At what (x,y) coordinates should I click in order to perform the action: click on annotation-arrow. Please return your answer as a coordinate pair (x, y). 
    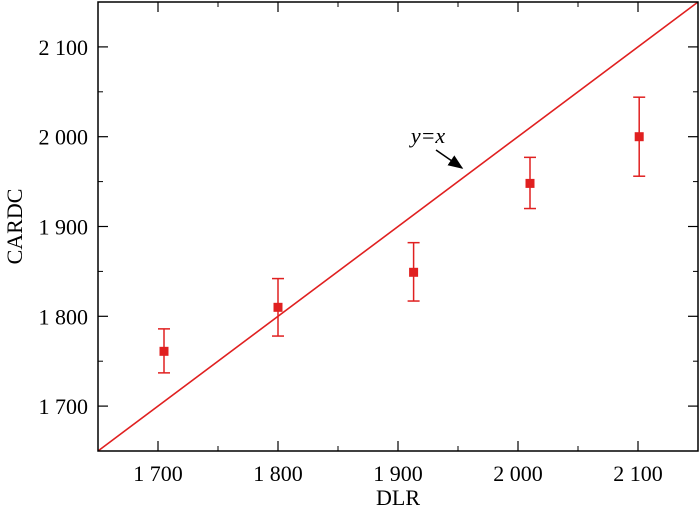
    Looking at the image, I should click on (449, 159).